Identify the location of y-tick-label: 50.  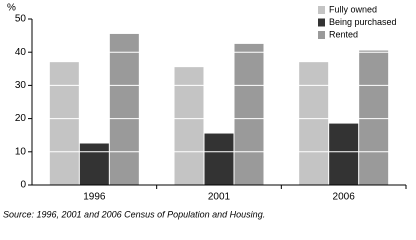
(21, 19).